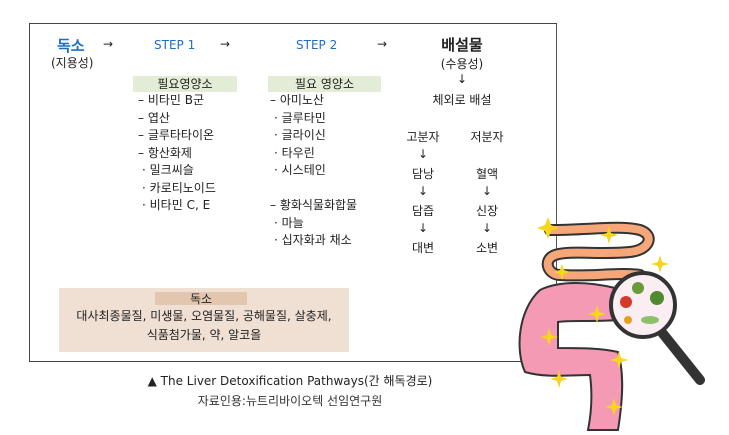 This screenshot has height=435, width=729. I want to click on sparkle-icons, so click(603, 316).